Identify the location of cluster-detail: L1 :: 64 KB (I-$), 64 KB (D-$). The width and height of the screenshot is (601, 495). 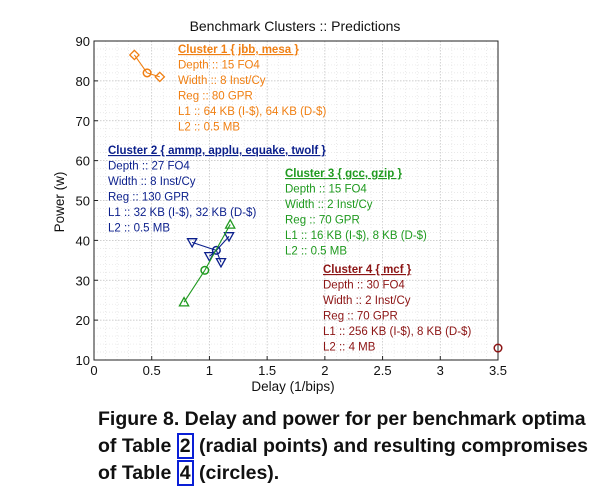
(252, 112).